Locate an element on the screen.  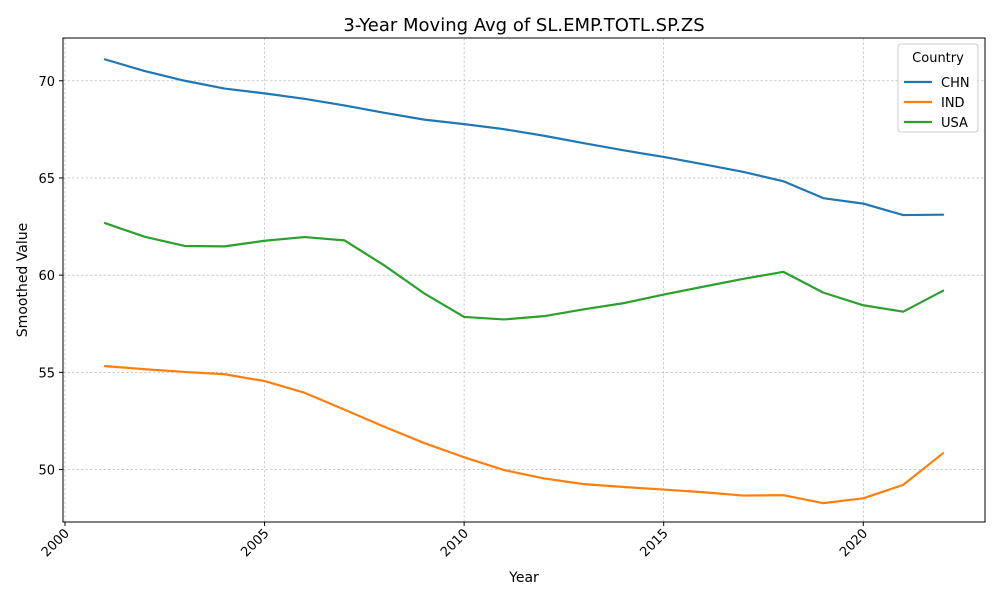
x-axis-label: Year is located at coordinates (523, 578).